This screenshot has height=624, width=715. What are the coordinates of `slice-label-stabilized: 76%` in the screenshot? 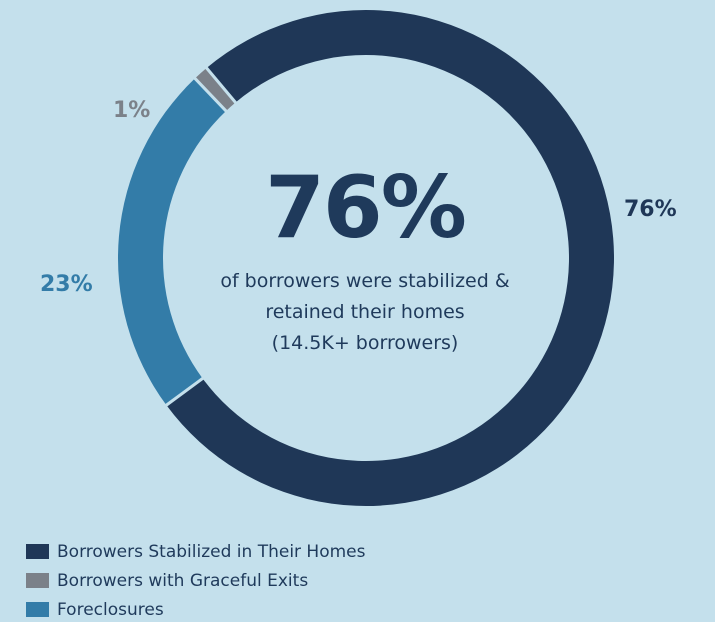 It's located at (650, 209).